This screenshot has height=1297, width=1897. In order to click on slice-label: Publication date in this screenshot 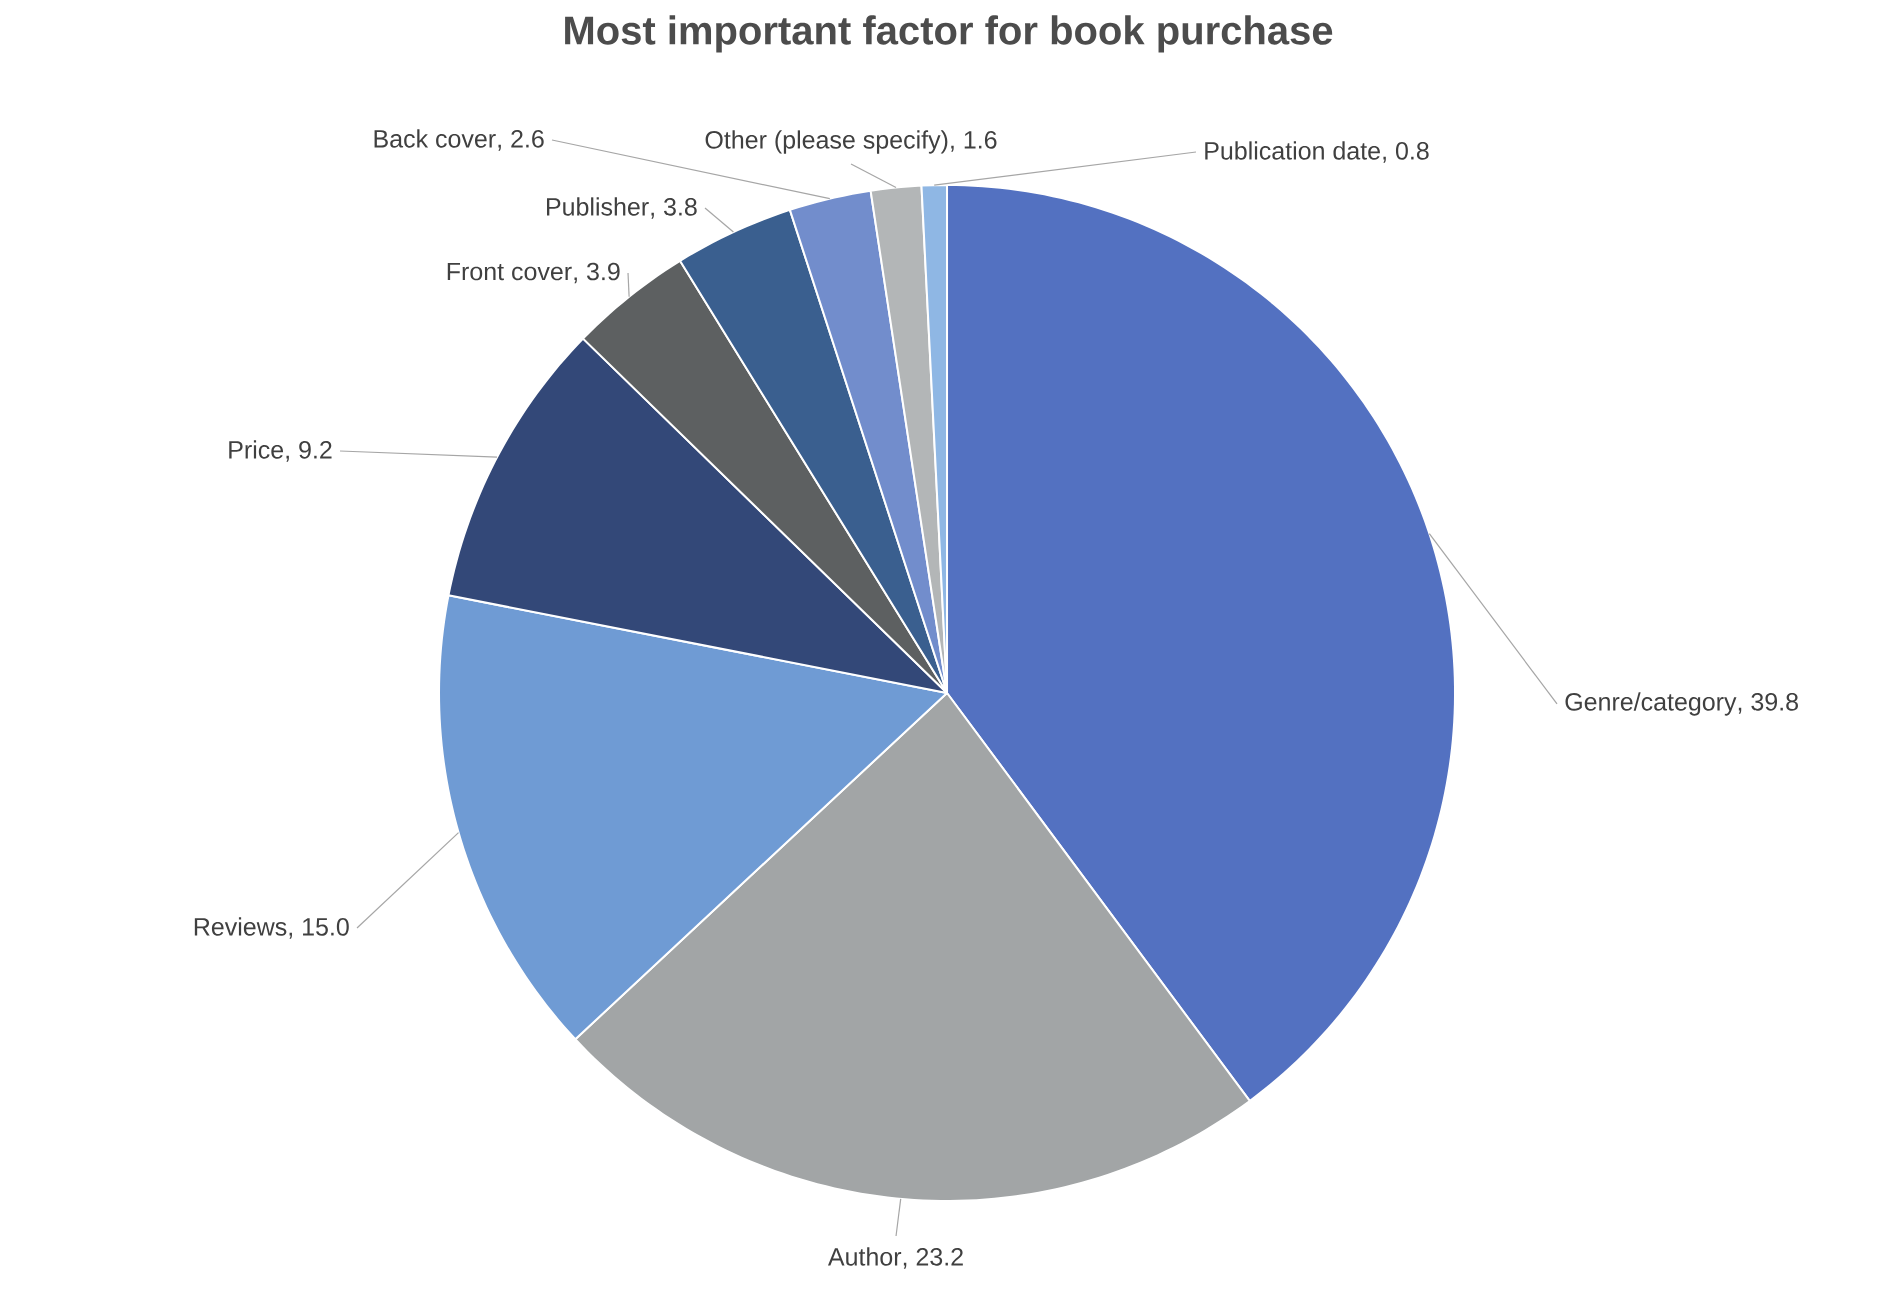, I will do `click(1292, 150)`.